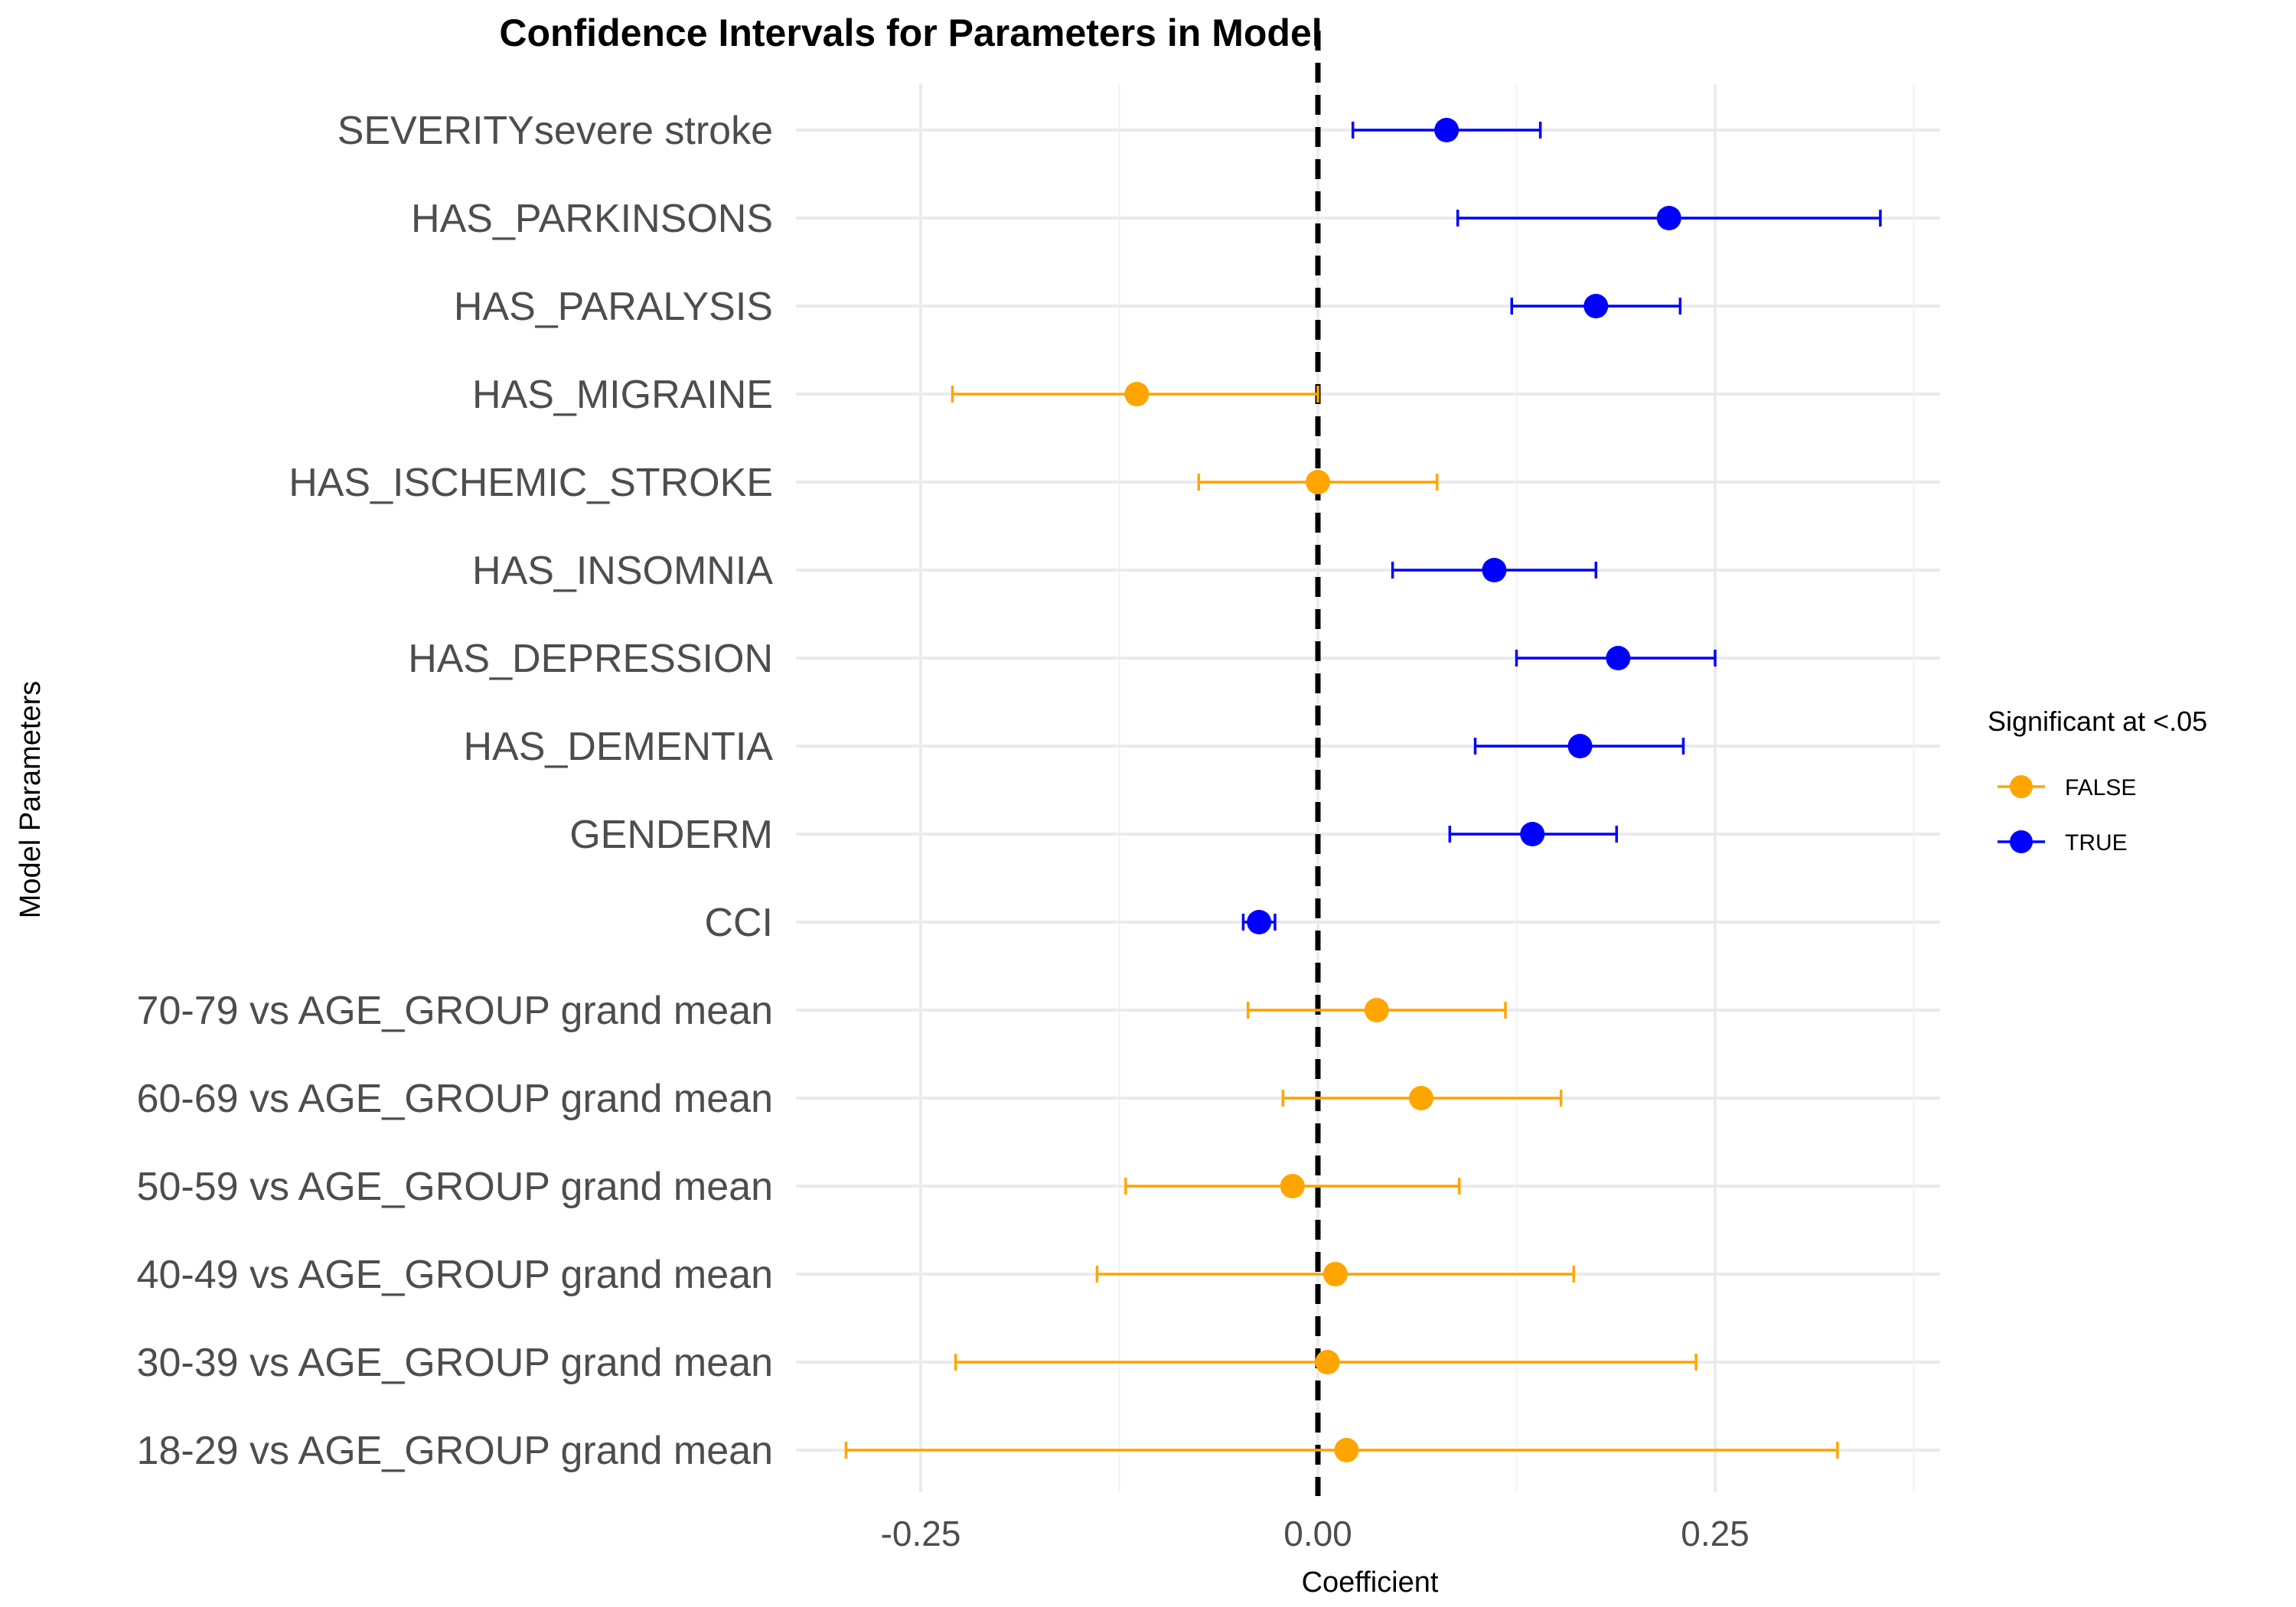 This screenshot has height=1607, width=2296. What do you see at coordinates (590, 659) in the screenshot?
I see `y-tick-label: HAS_DEPRESSION` at bounding box center [590, 659].